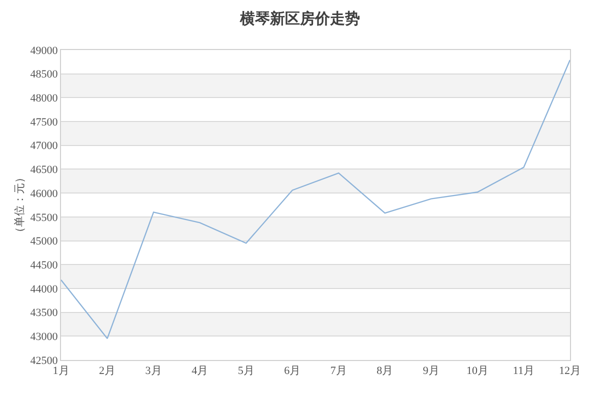 The image size is (600, 400). What do you see at coordinates (44, 50) in the screenshot?
I see `y-tick-label: 49000` at bounding box center [44, 50].